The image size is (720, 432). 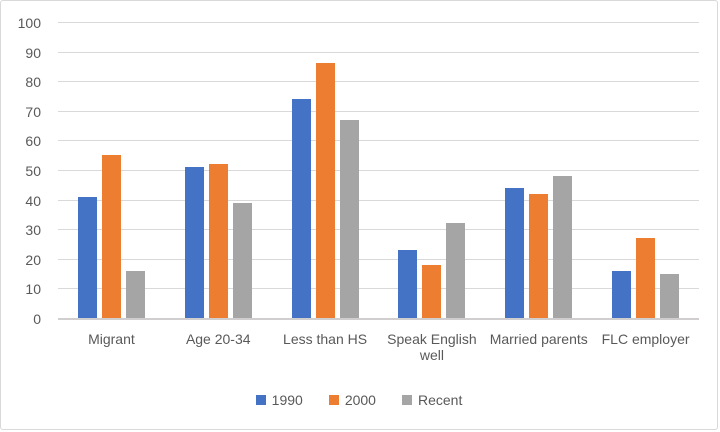 I want to click on y-tick-label-60: 60, so click(x=33, y=141).